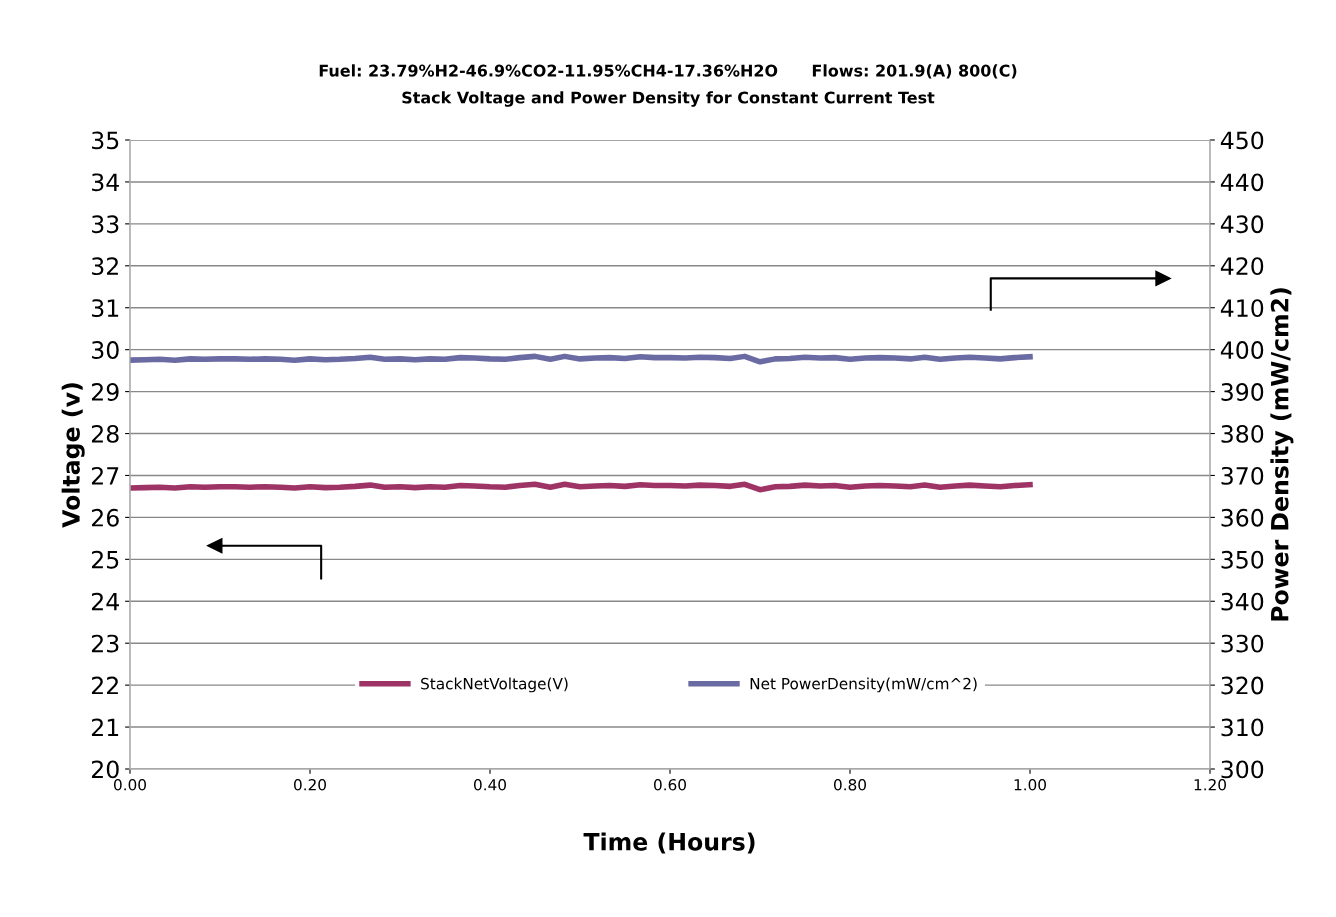 The height and width of the screenshot is (917, 1336). I want to click on y2-tick-label: 320, so click(1242, 685).